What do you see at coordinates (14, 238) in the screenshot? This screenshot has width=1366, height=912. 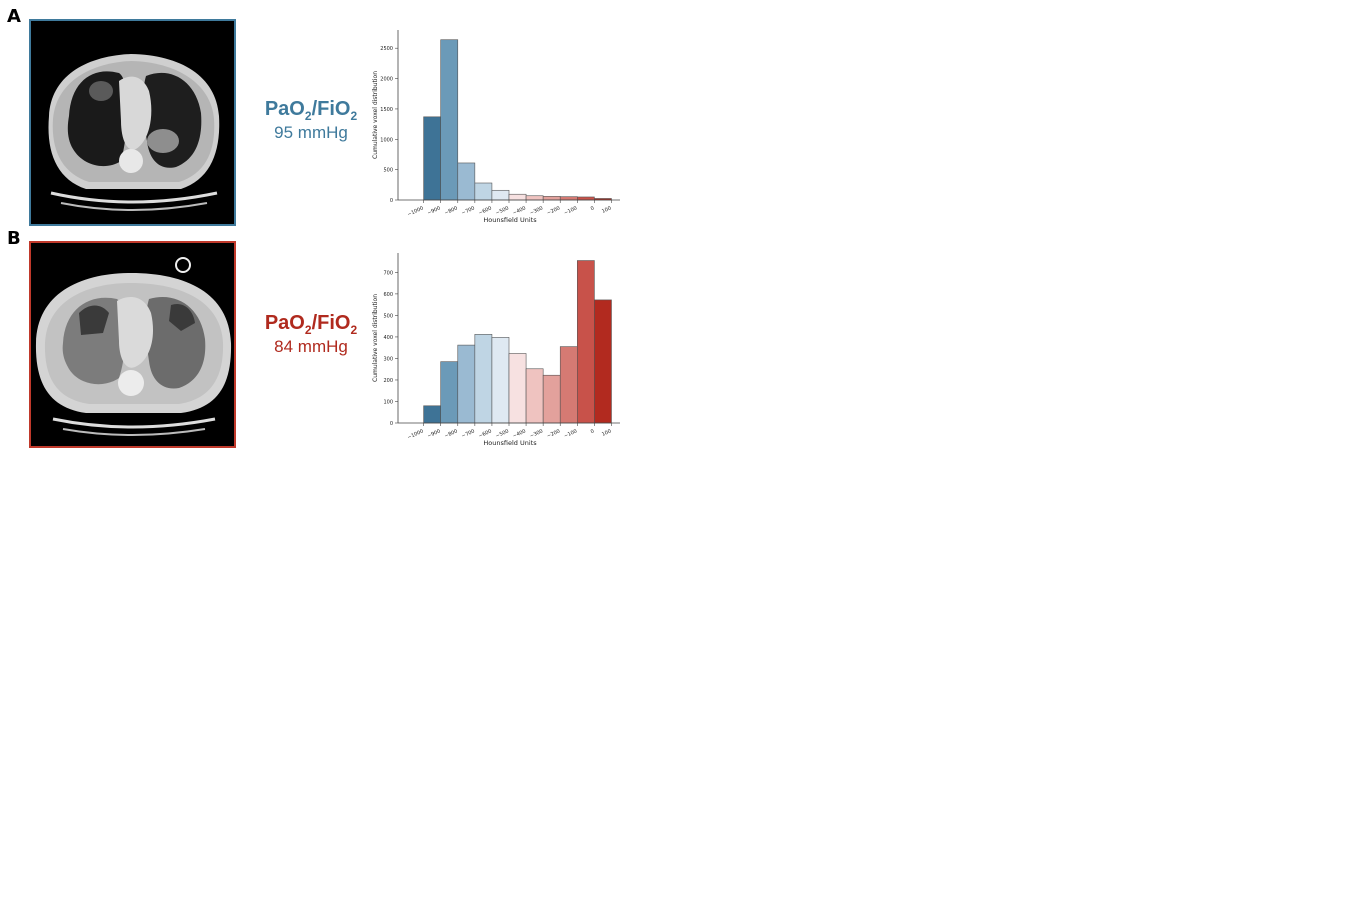 I see `panel-label-b: B` at bounding box center [14, 238].